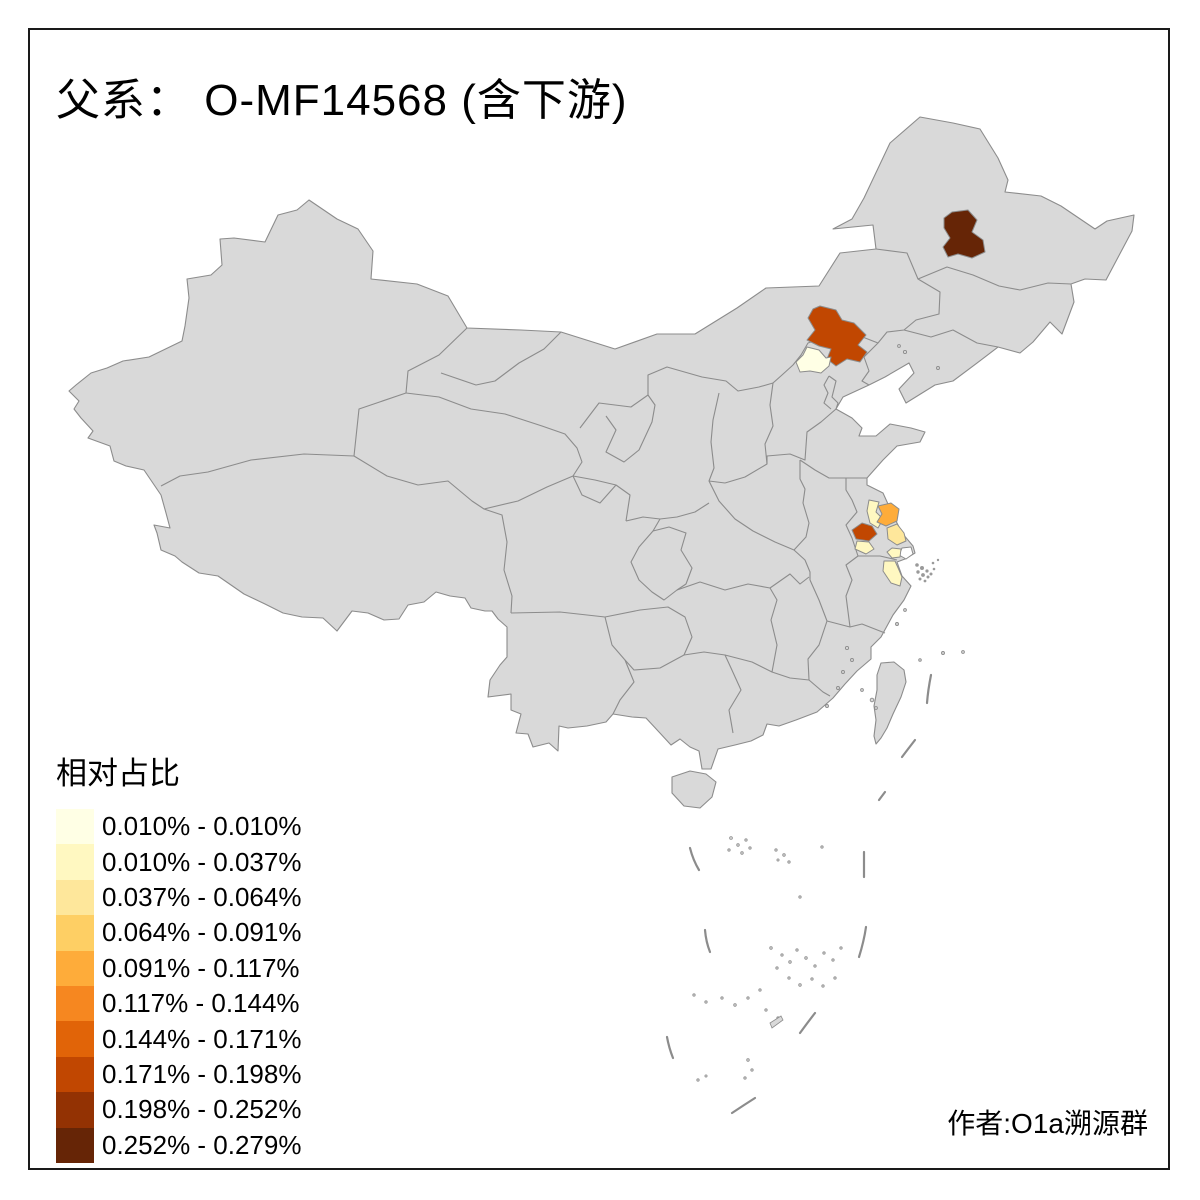 Image resolution: width=1200 pixels, height=1200 pixels. What do you see at coordinates (813, 360) in the screenshot?
I see `region-beijing` at bounding box center [813, 360].